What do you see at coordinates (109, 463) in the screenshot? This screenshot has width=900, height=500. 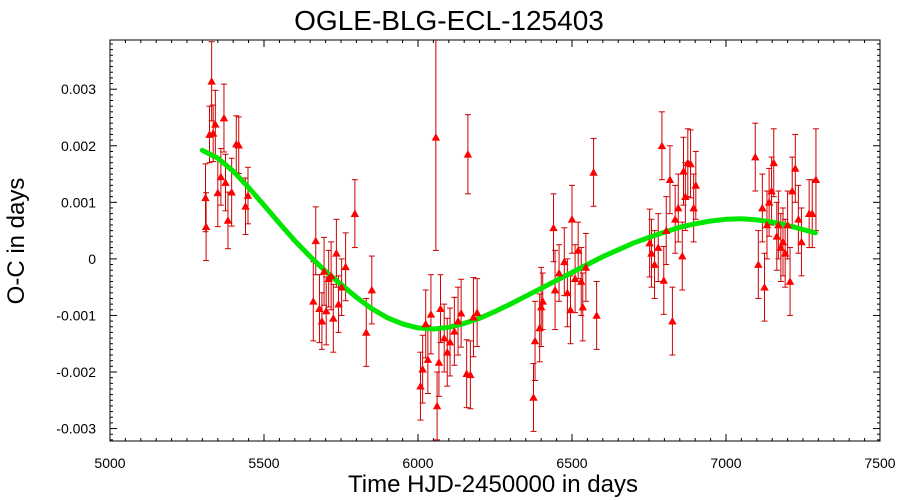 I see `x-tick-label: 5000` at bounding box center [109, 463].